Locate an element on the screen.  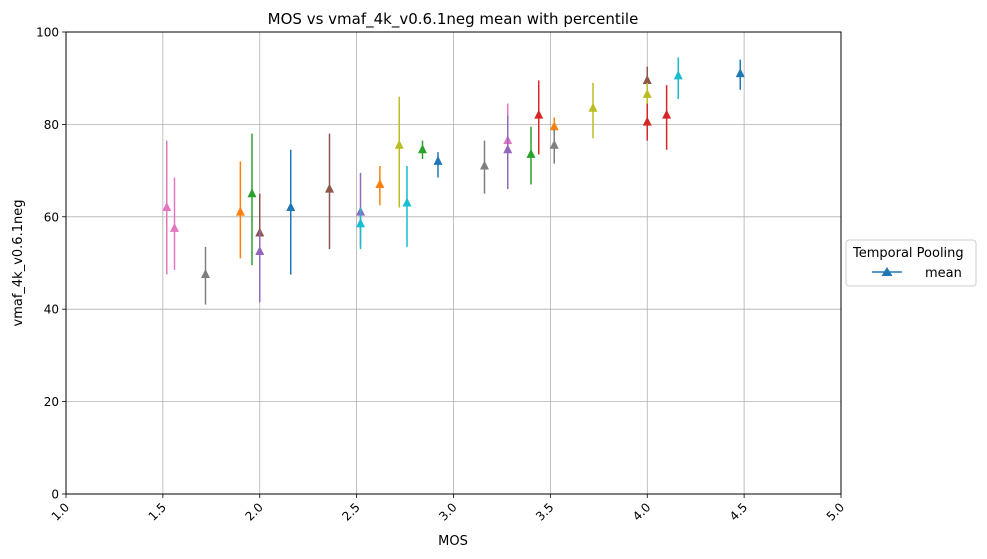
x-axis-label: MOS is located at coordinates (453, 541).